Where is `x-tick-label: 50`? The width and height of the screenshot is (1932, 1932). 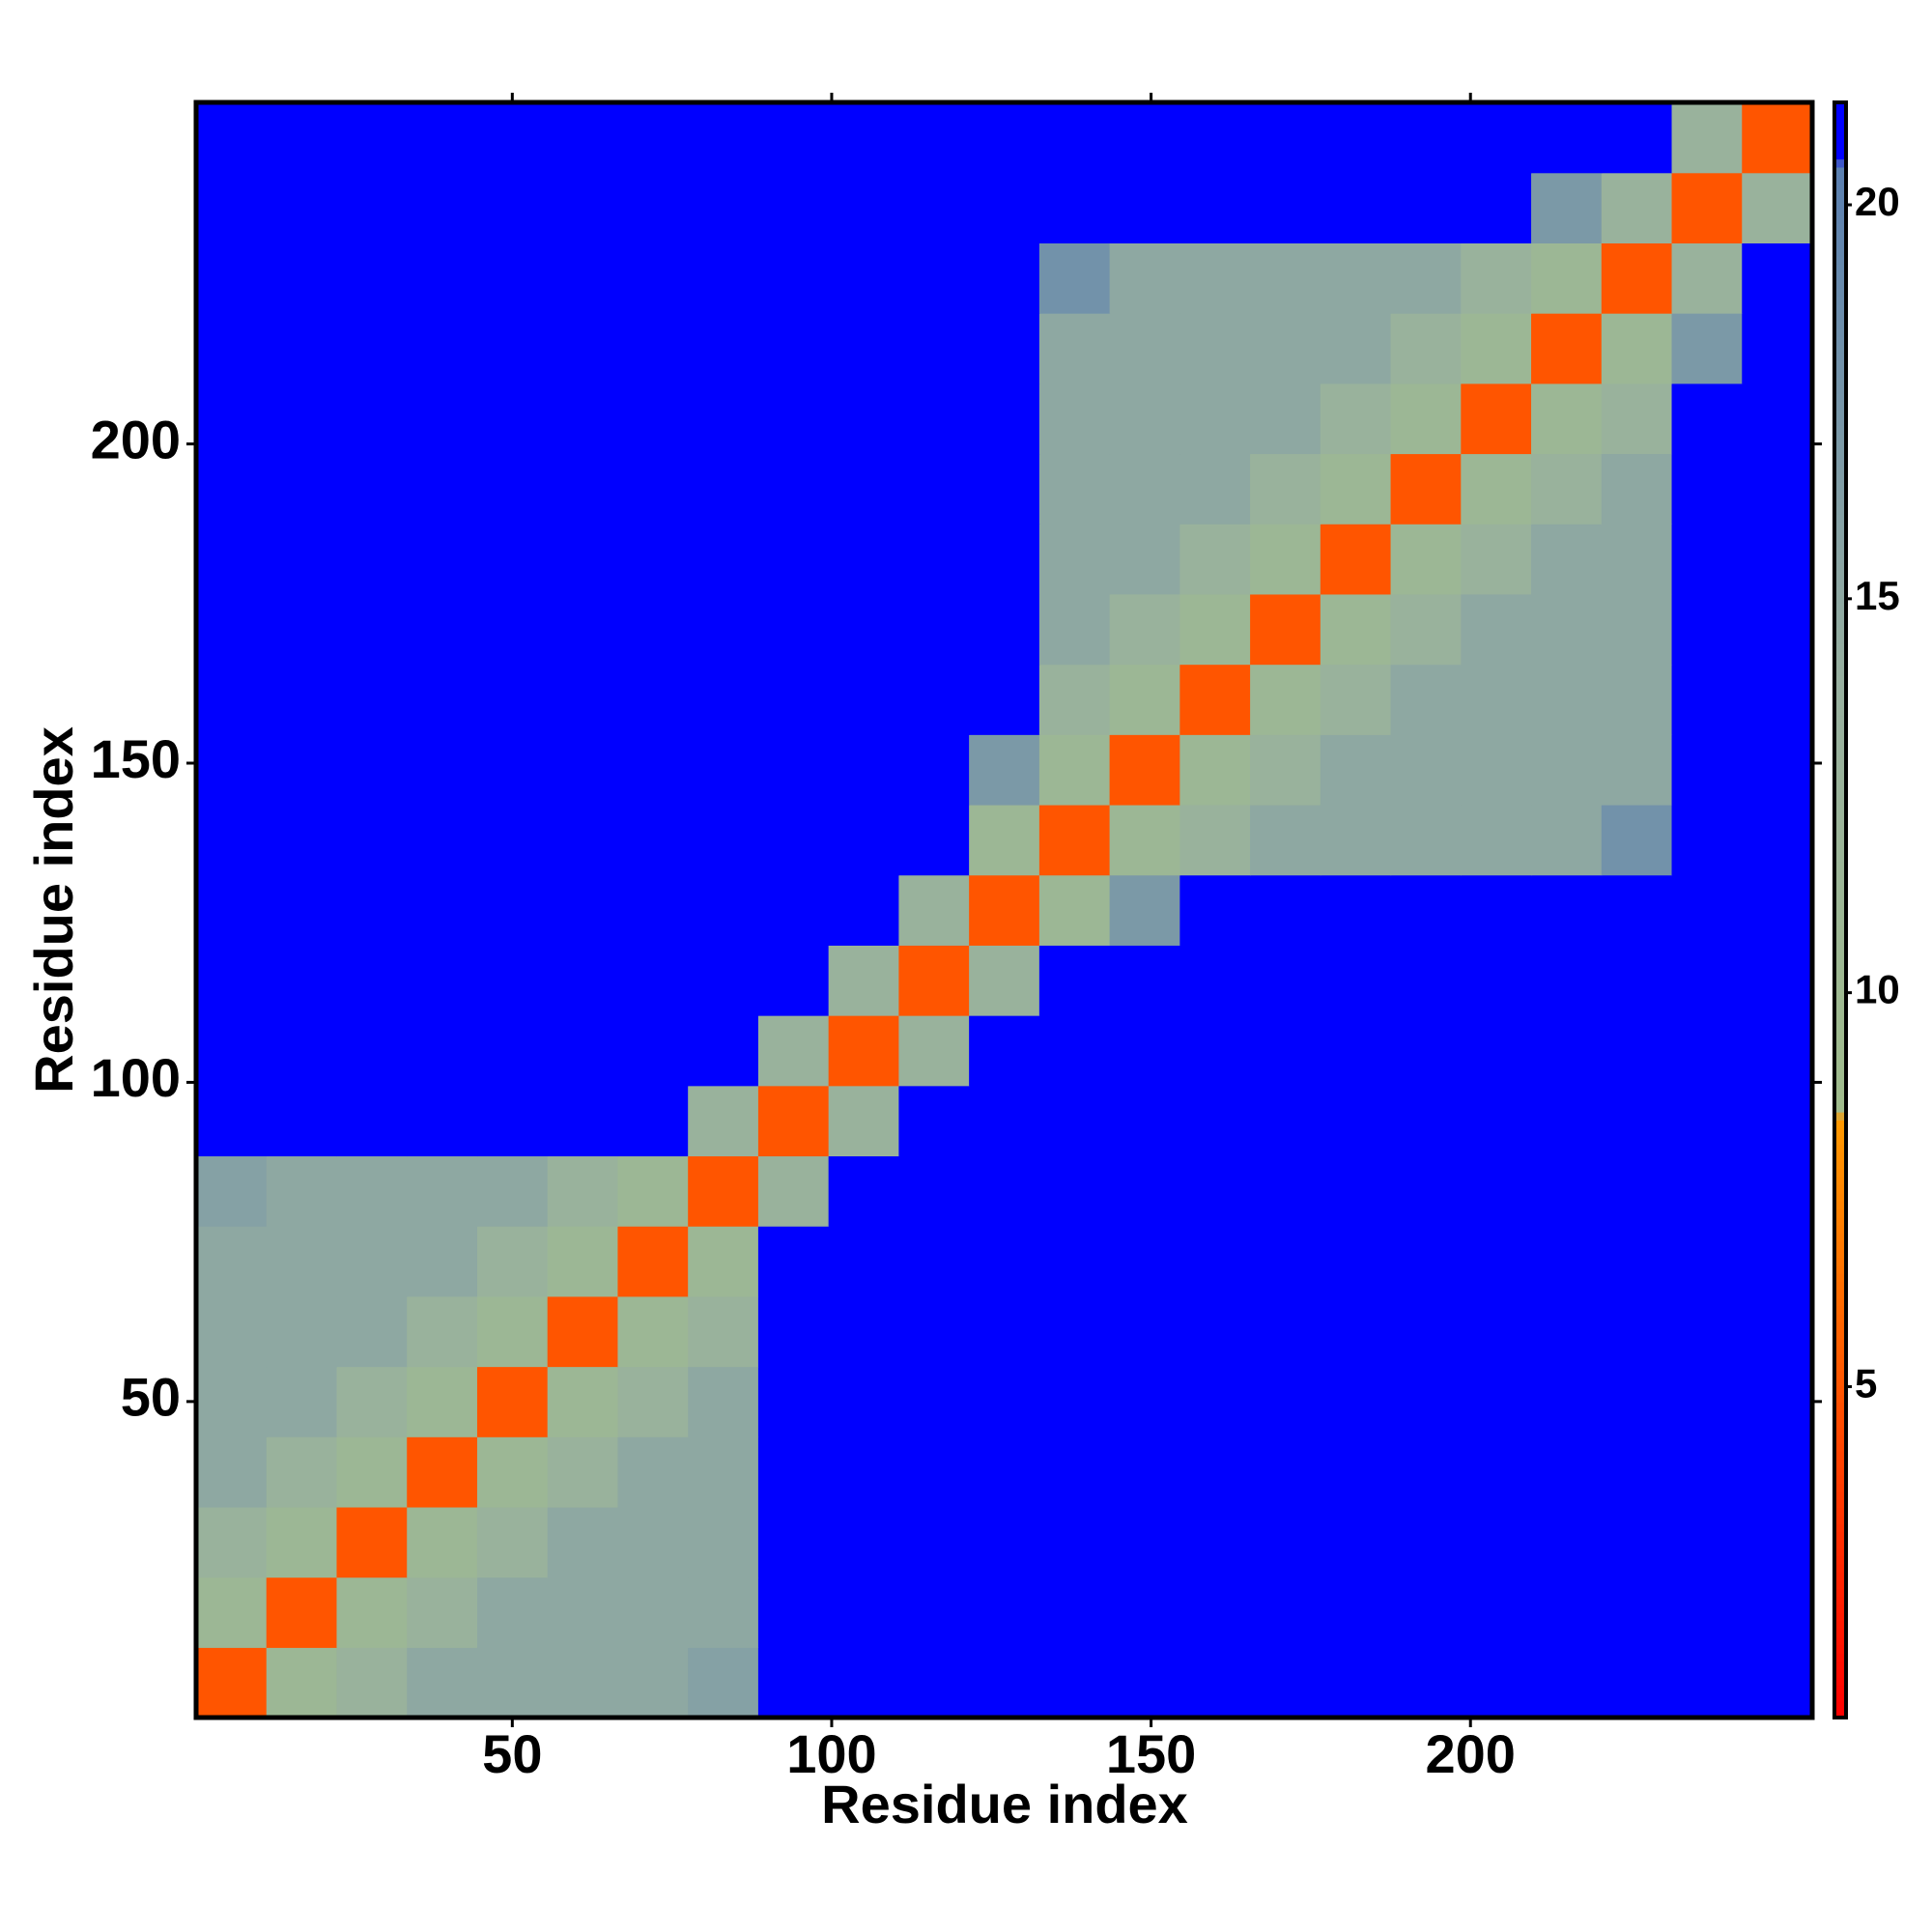
x-tick-label: 50 is located at coordinates (512, 1753).